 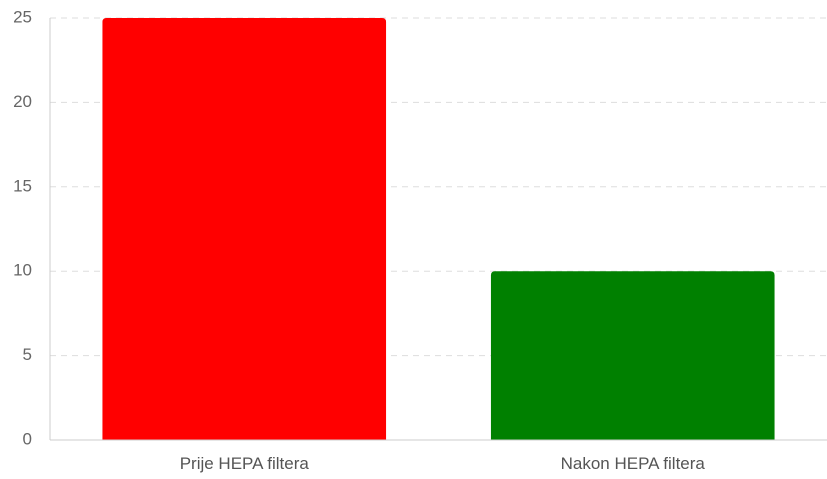 What do you see at coordinates (22, 185) in the screenshot?
I see `y-tick-label: 15` at bounding box center [22, 185].